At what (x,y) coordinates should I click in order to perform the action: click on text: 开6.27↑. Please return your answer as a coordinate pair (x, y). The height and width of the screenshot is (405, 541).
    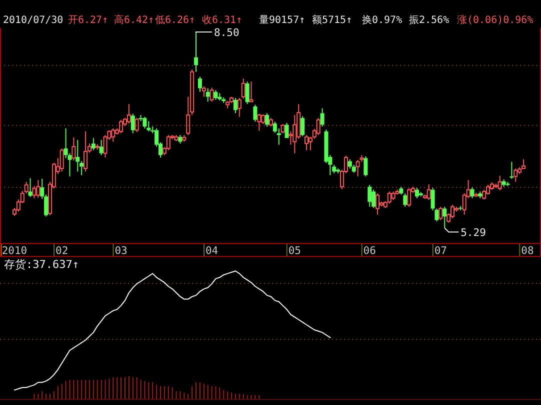
    Looking at the image, I should click on (88, 20).